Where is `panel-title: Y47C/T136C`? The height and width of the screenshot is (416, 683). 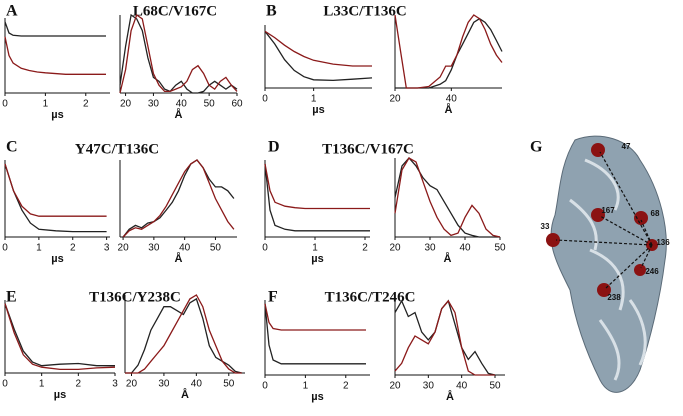
panel-title: Y47C/T136C is located at coordinates (117, 149).